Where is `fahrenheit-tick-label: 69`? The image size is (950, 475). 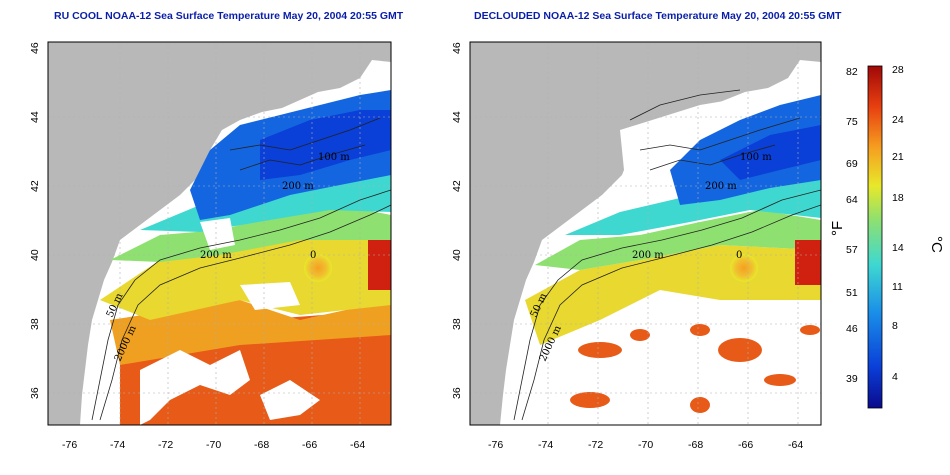
fahrenheit-tick-label: 69 is located at coordinates (852, 164).